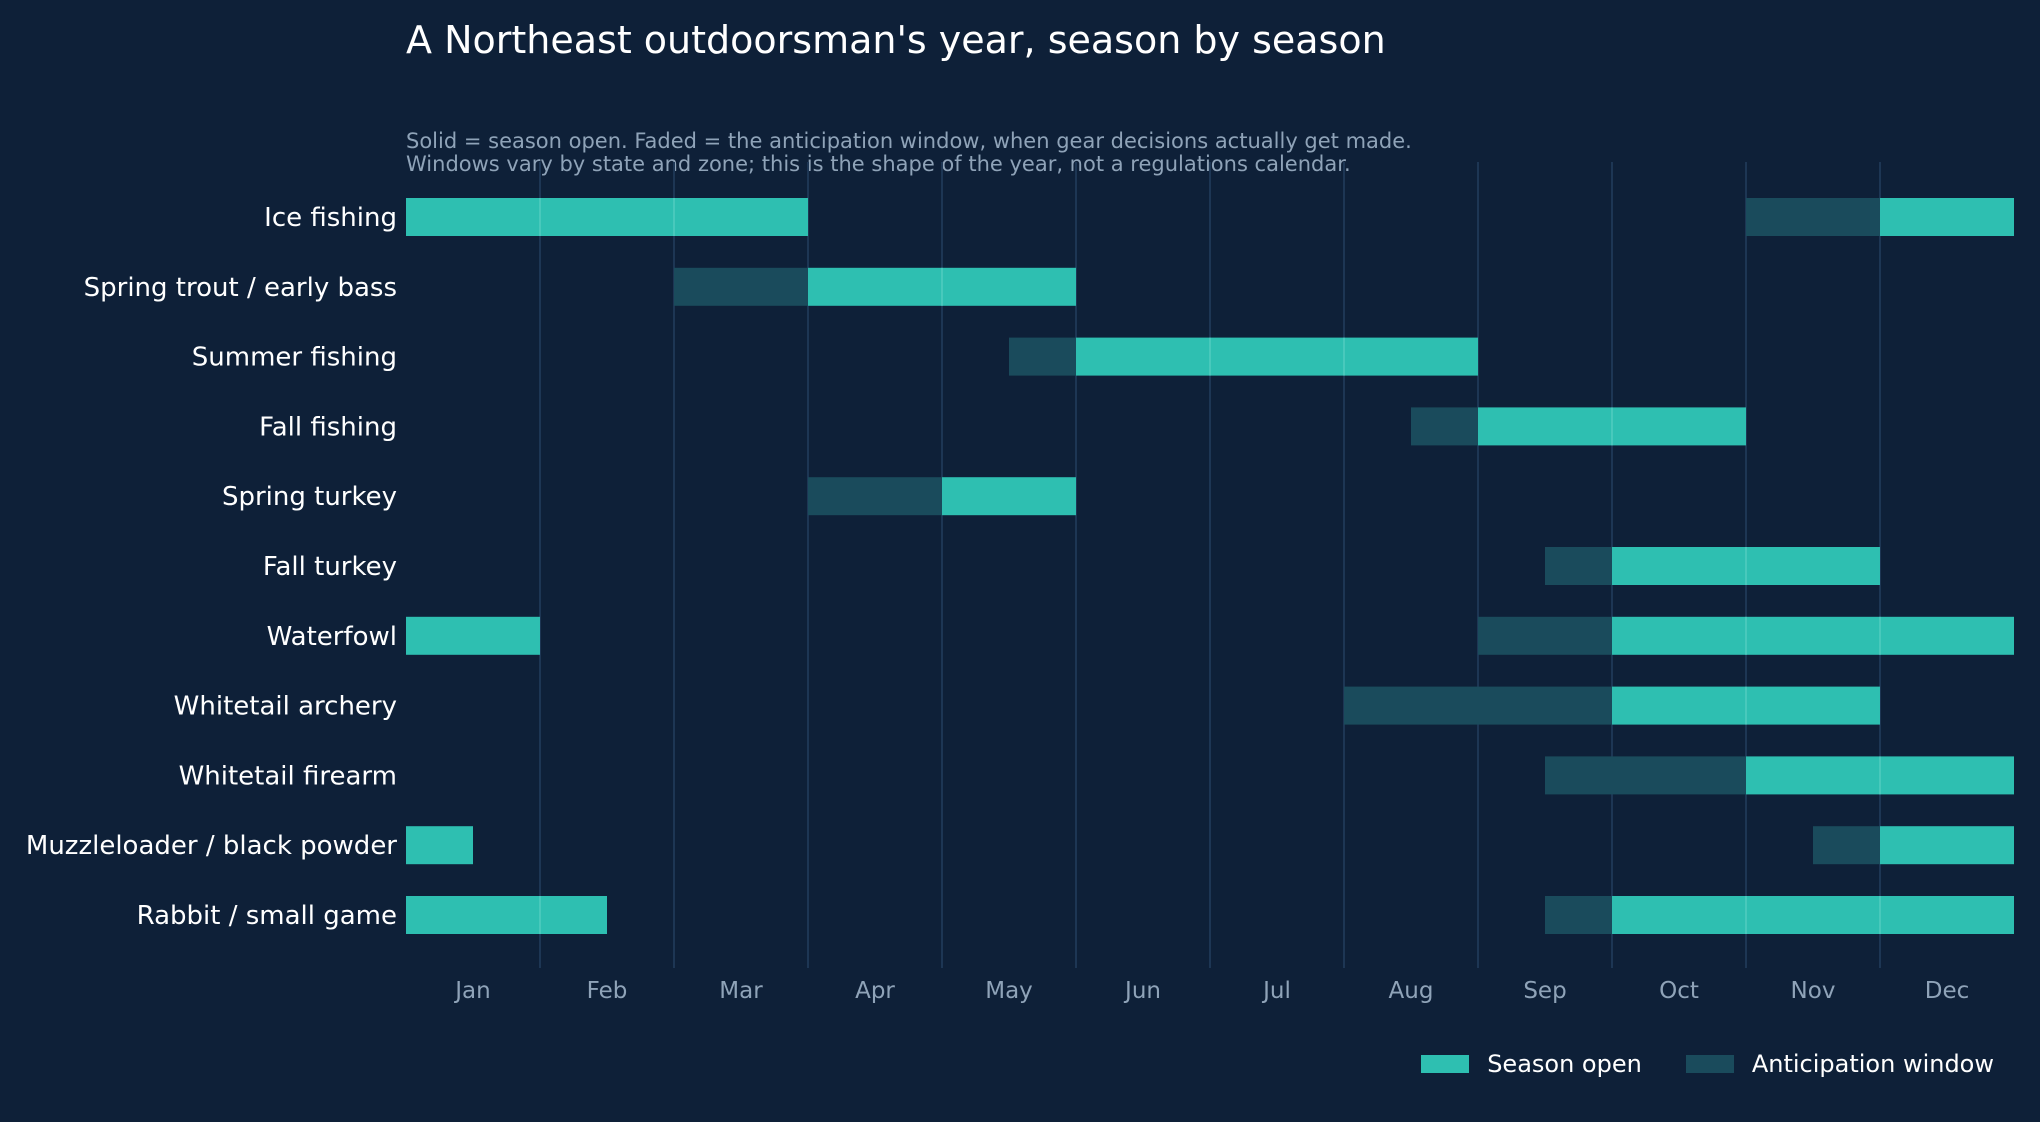 Image resolution: width=2040 pixels, height=1122 pixels. I want to click on row-label: Spring turkey, so click(309, 497).